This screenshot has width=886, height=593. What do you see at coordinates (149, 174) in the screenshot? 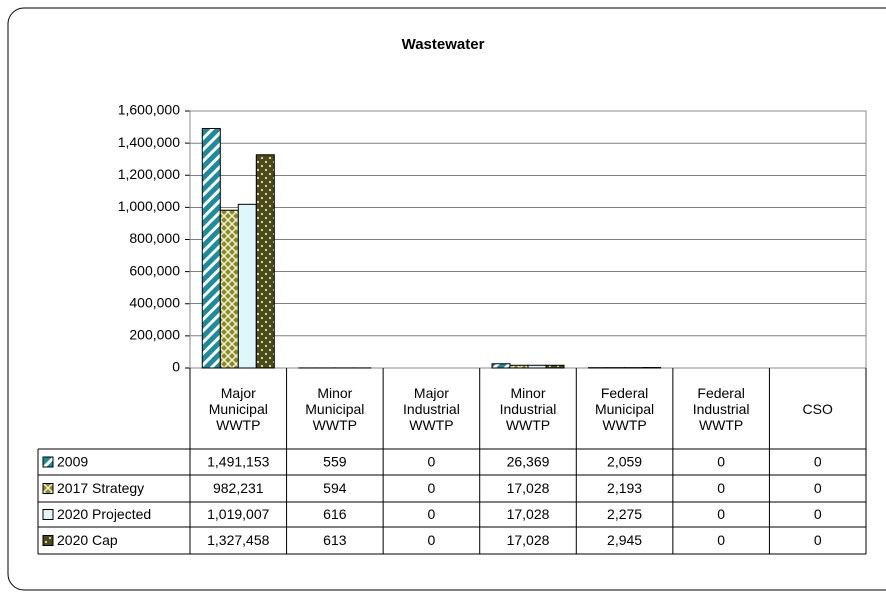
I see `y-tick-label: 1,200,000` at bounding box center [149, 174].